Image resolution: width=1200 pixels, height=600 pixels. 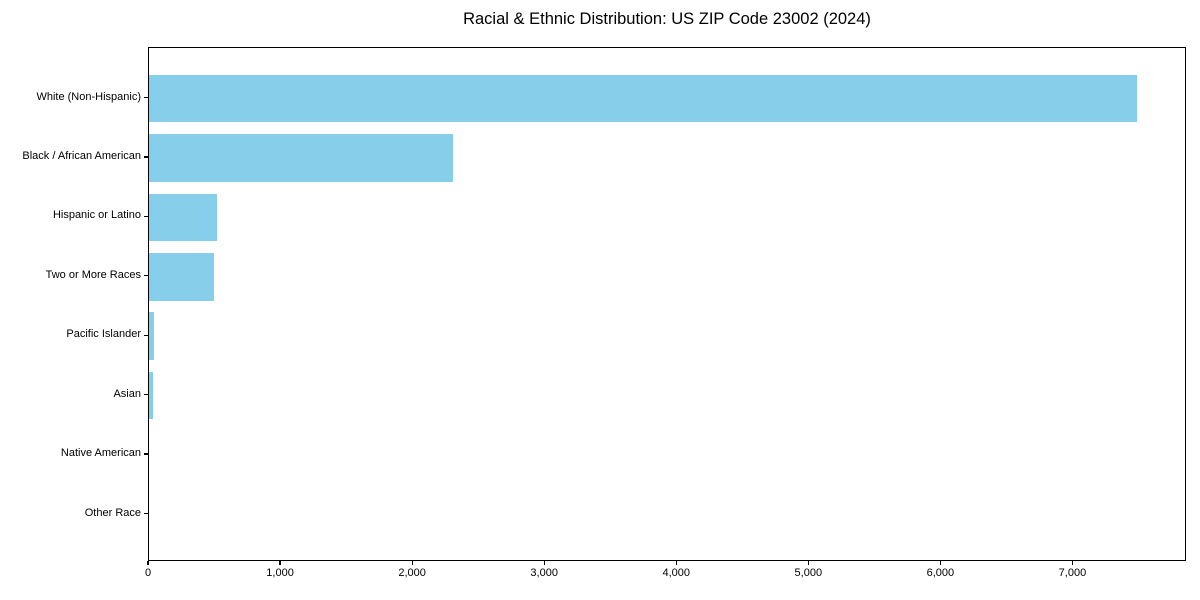 What do you see at coordinates (151, 395) in the screenshot?
I see `bar-asian` at bounding box center [151, 395].